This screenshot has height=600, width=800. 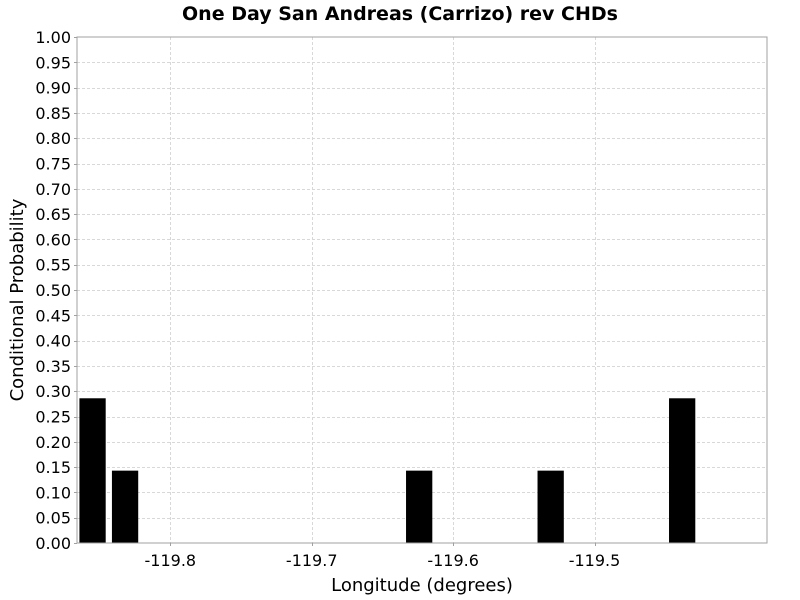 I want to click on y-tick-label: 0.40, so click(x=53, y=341).